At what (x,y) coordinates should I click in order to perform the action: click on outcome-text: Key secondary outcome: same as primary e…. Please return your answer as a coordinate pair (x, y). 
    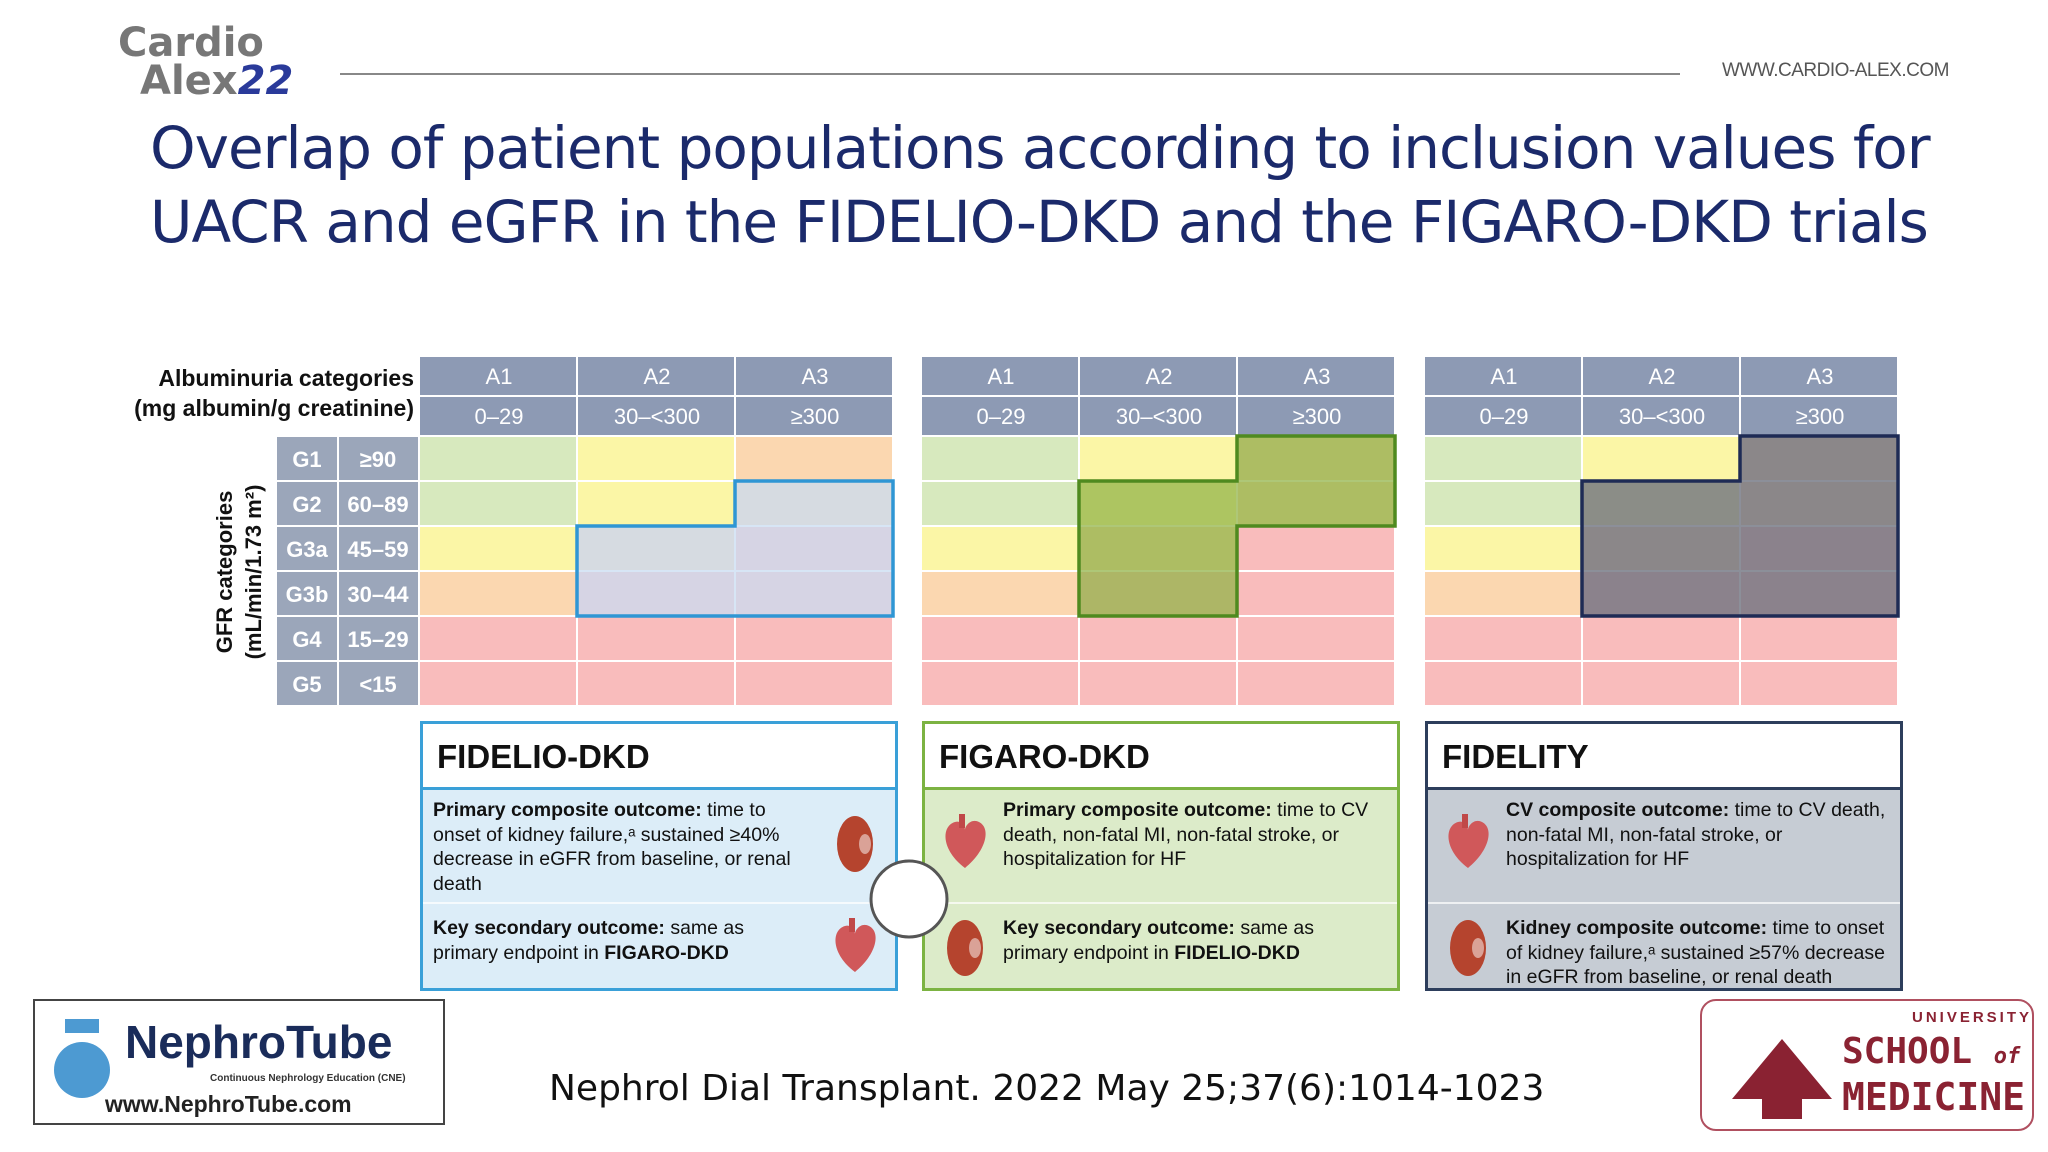
    Looking at the image, I should click on (1193, 940).